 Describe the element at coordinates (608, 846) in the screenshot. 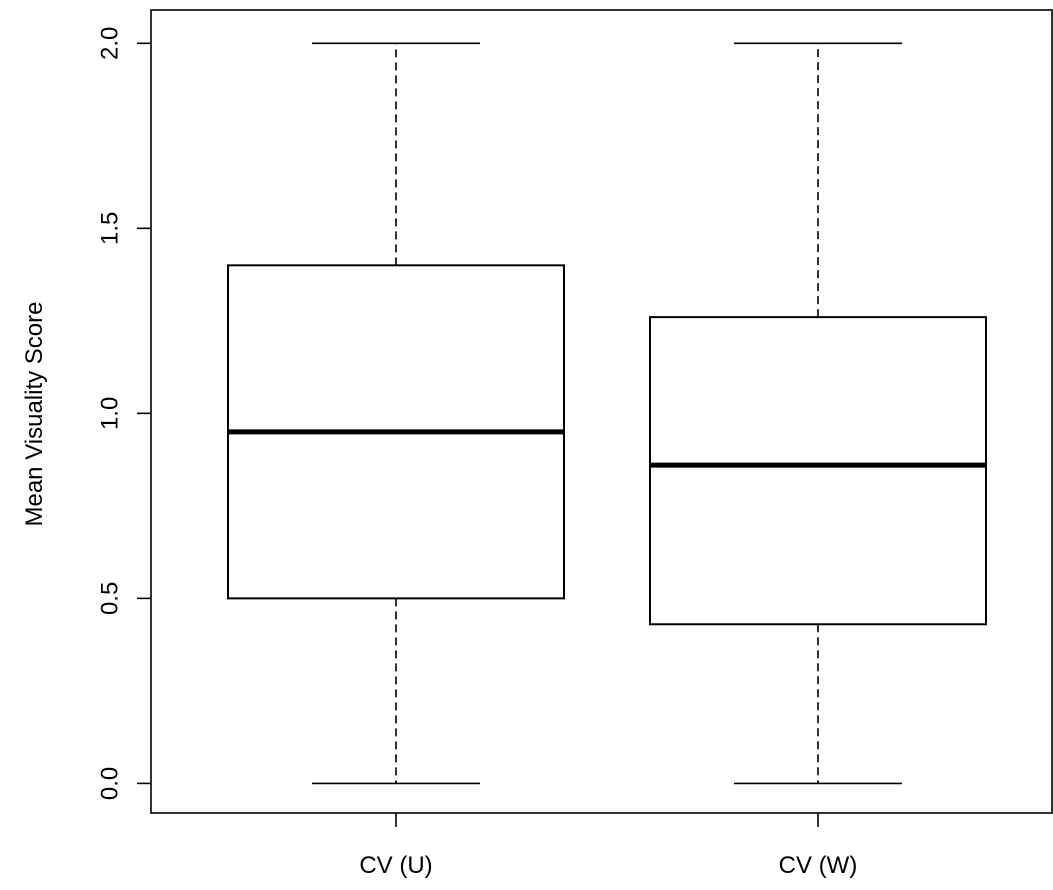

I see `x-axis: CV (U) CV (W)` at that location.